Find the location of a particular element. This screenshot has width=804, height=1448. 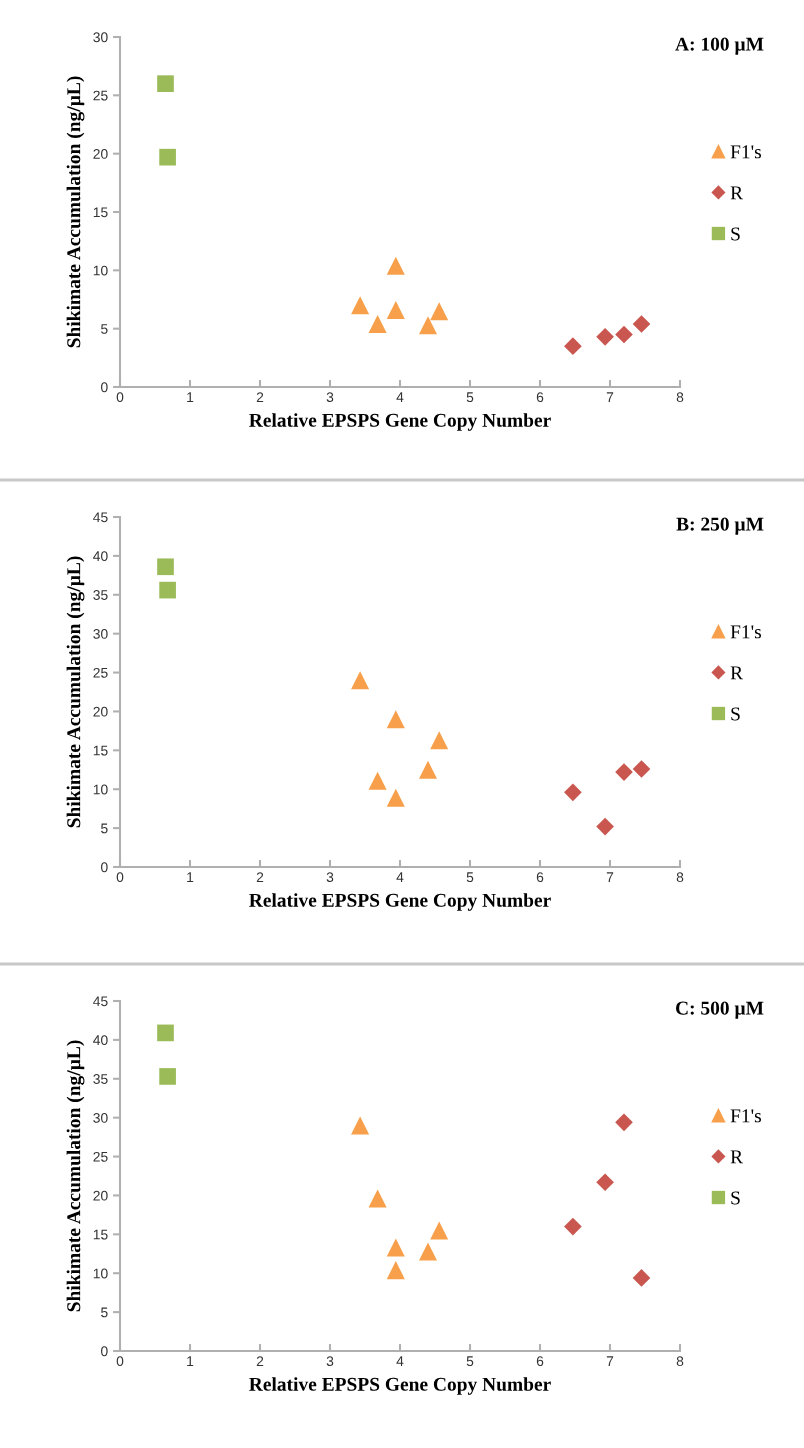

text: B: 250 µM is located at coordinates (720, 526).